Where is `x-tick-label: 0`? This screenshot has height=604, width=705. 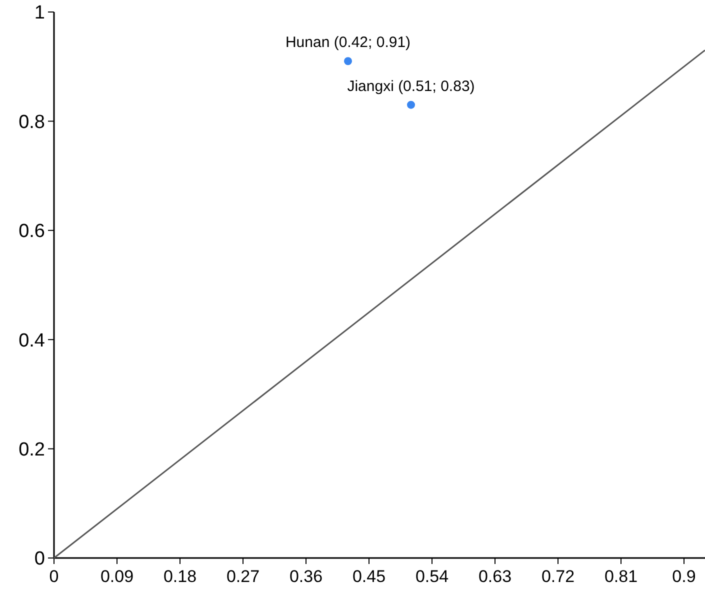 x-tick-label: 0 is located at coordinates (54, 576).